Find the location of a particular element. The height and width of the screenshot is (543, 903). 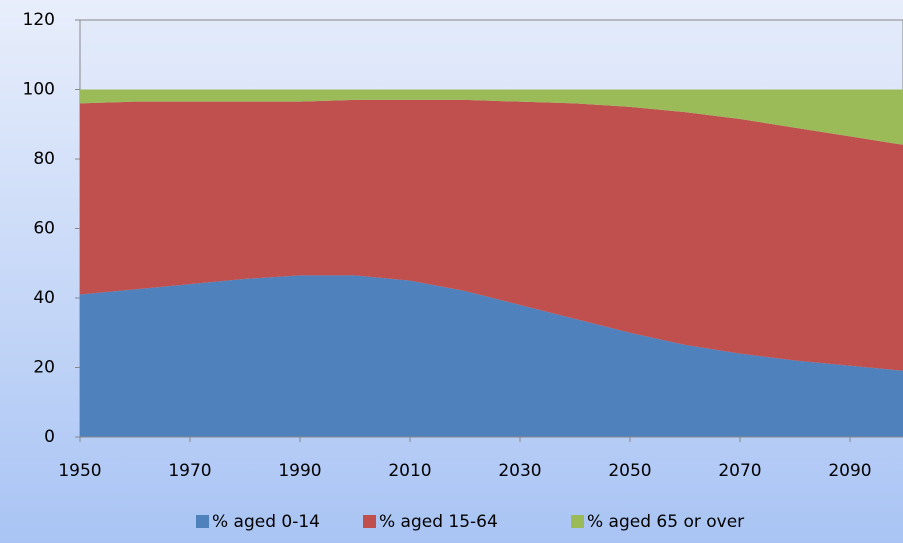

x-tick-label: 1990 is located at coordinates (299, 471).